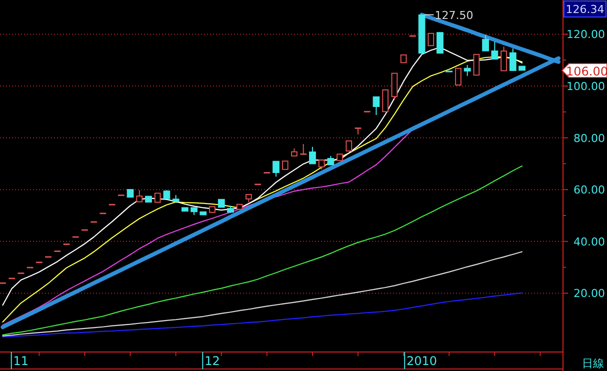 This screenshot has height=371, width=607. I want to click on y-tick-label: 80.00, so click(589, 138).